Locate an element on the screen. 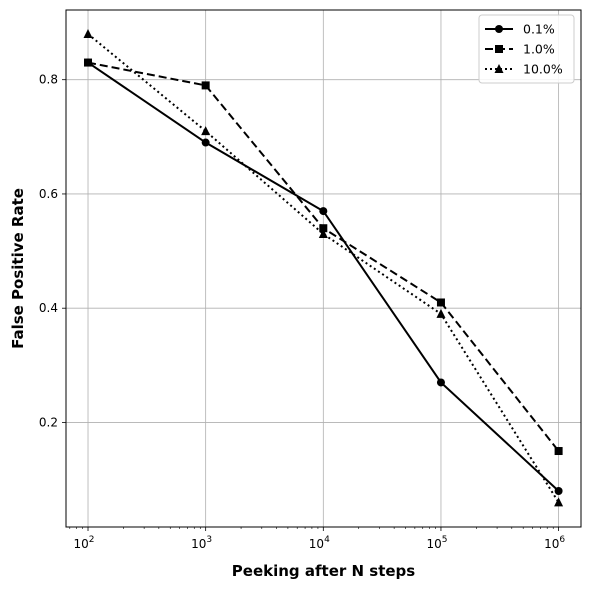  x-axis-label: Peeking after N steps is located at coordinates (323, 571).